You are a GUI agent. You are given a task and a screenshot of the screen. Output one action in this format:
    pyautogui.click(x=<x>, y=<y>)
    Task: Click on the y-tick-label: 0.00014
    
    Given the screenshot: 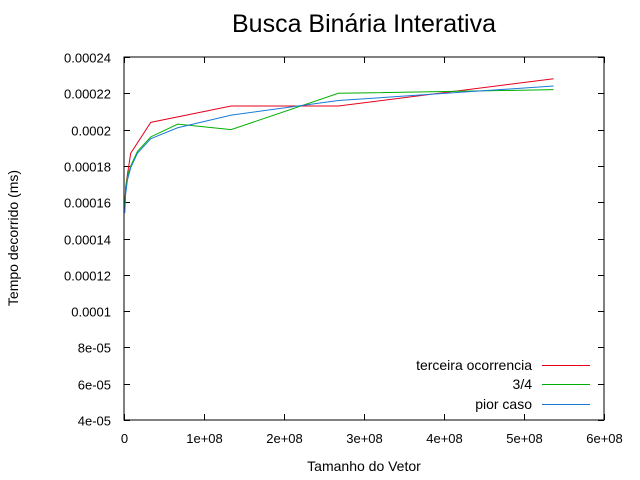 What is the action you would take?
    pyautogui.click(x=87, y=240)
    